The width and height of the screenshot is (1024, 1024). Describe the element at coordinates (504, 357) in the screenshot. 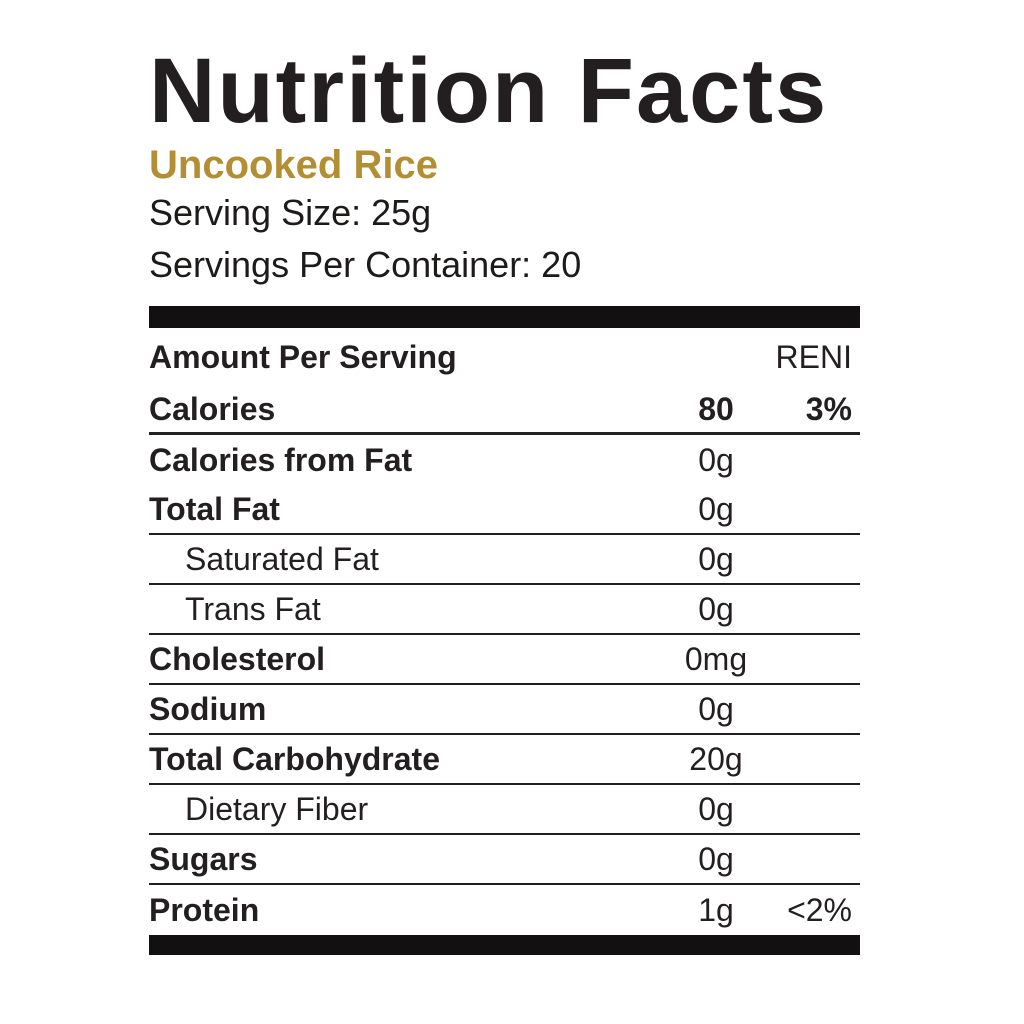

I see `table-header-row: Amount Per Serving RENI` at that location.